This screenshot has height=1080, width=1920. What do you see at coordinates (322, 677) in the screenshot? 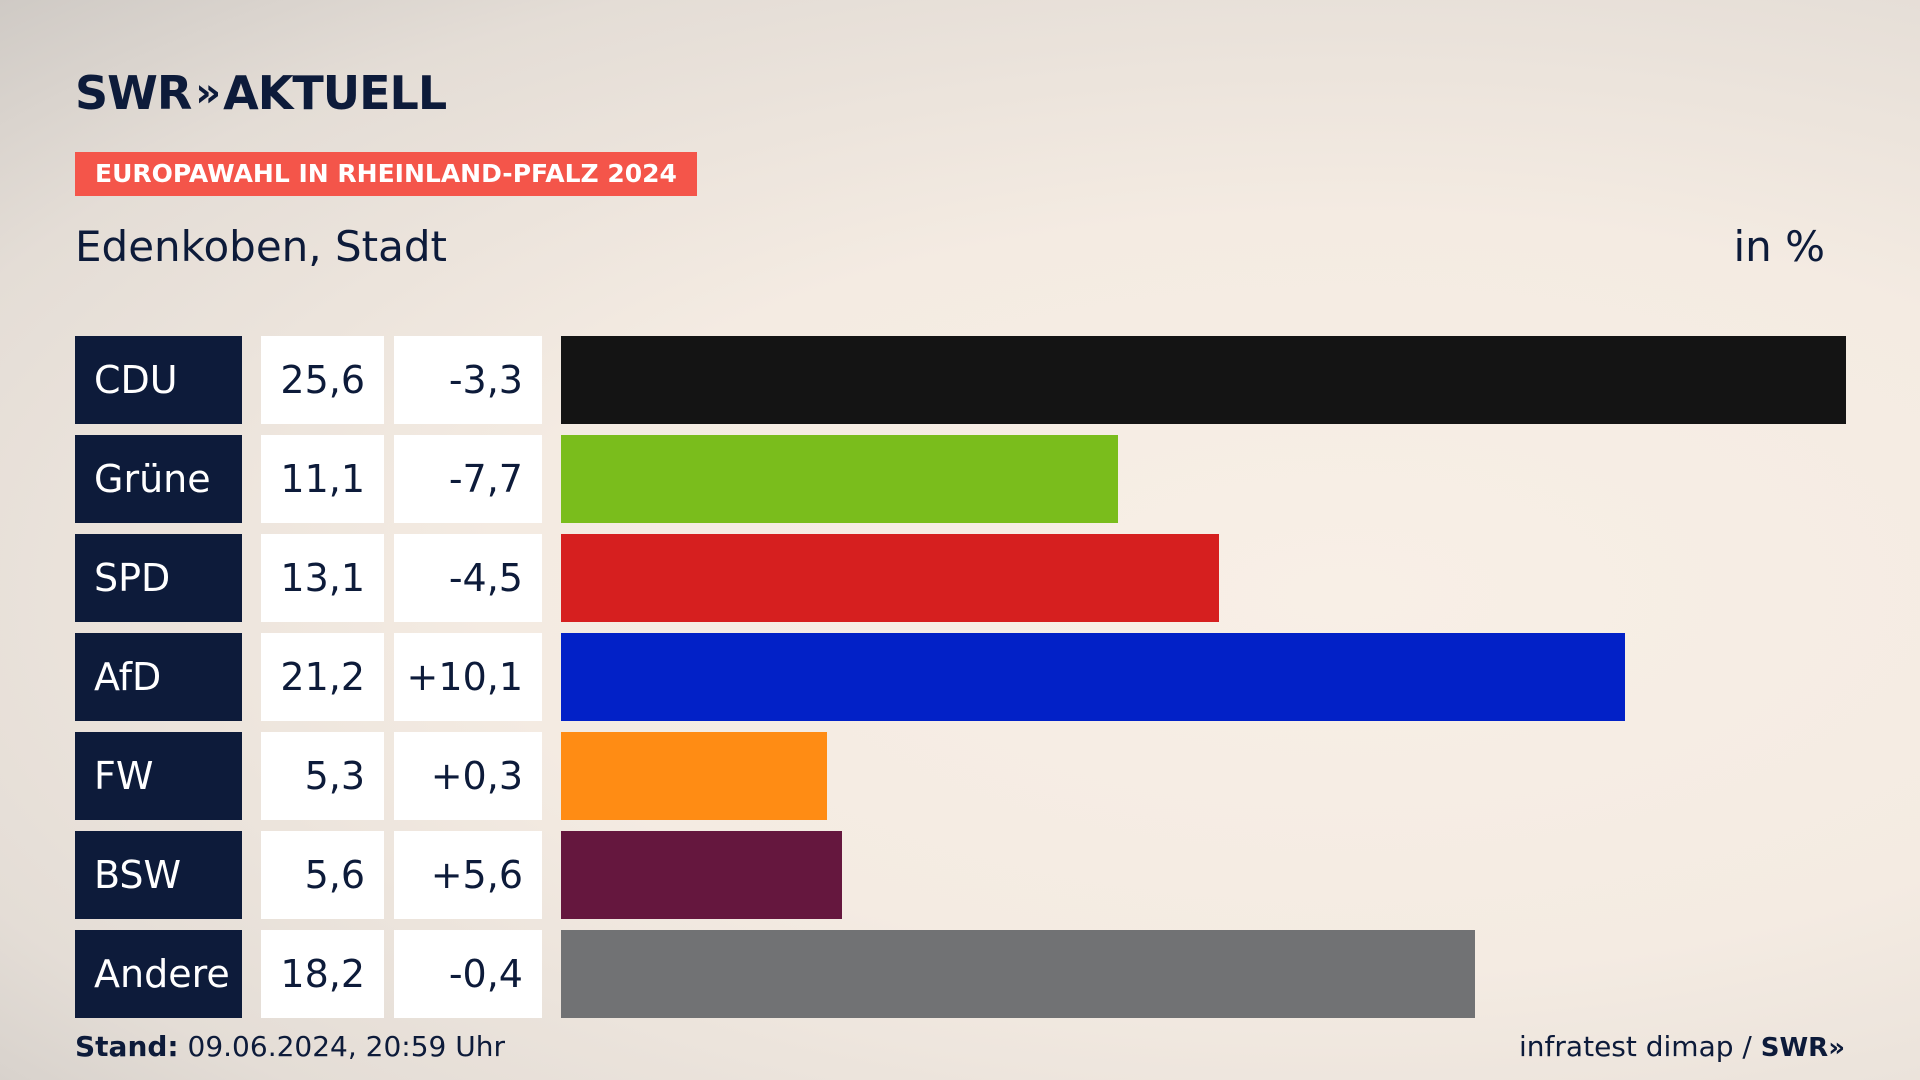
I see `vote-share-value: 21,2` at bounding box center [322, 677].